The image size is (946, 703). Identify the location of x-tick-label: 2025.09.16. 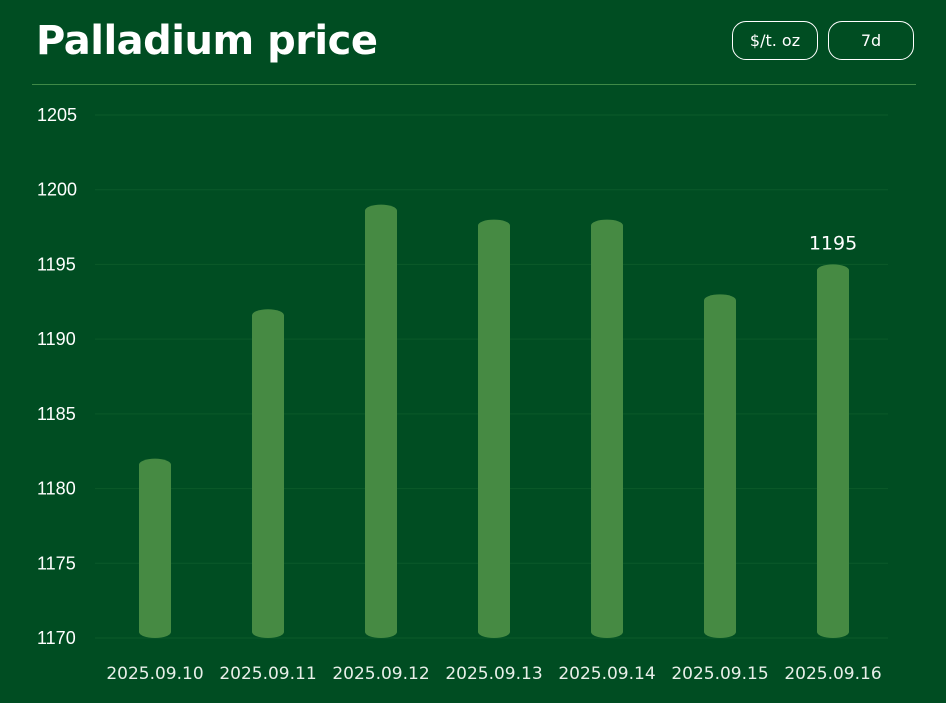
(832, 674).